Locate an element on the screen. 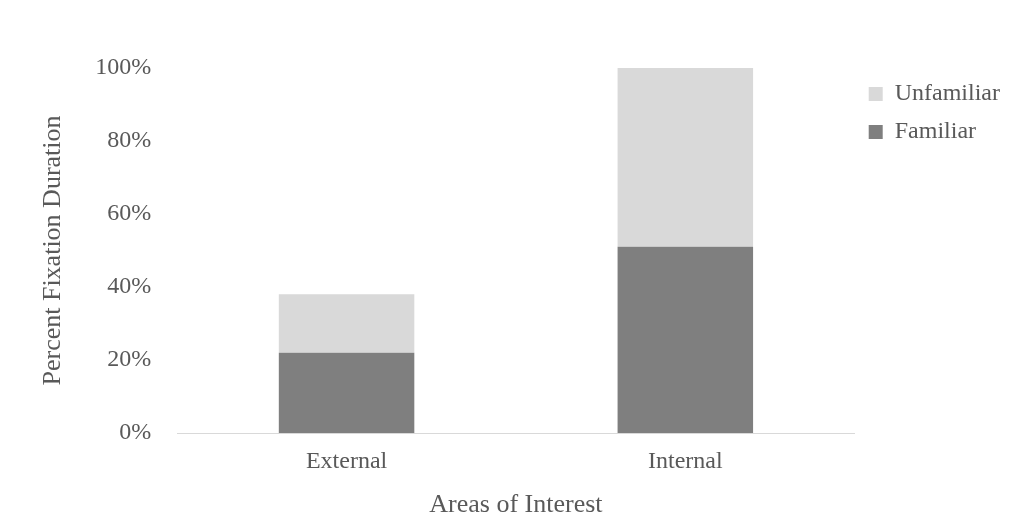 The width and height of the screenshot is (1028, 529). y-tick-label: 100% is located at coordinates (123, 66).